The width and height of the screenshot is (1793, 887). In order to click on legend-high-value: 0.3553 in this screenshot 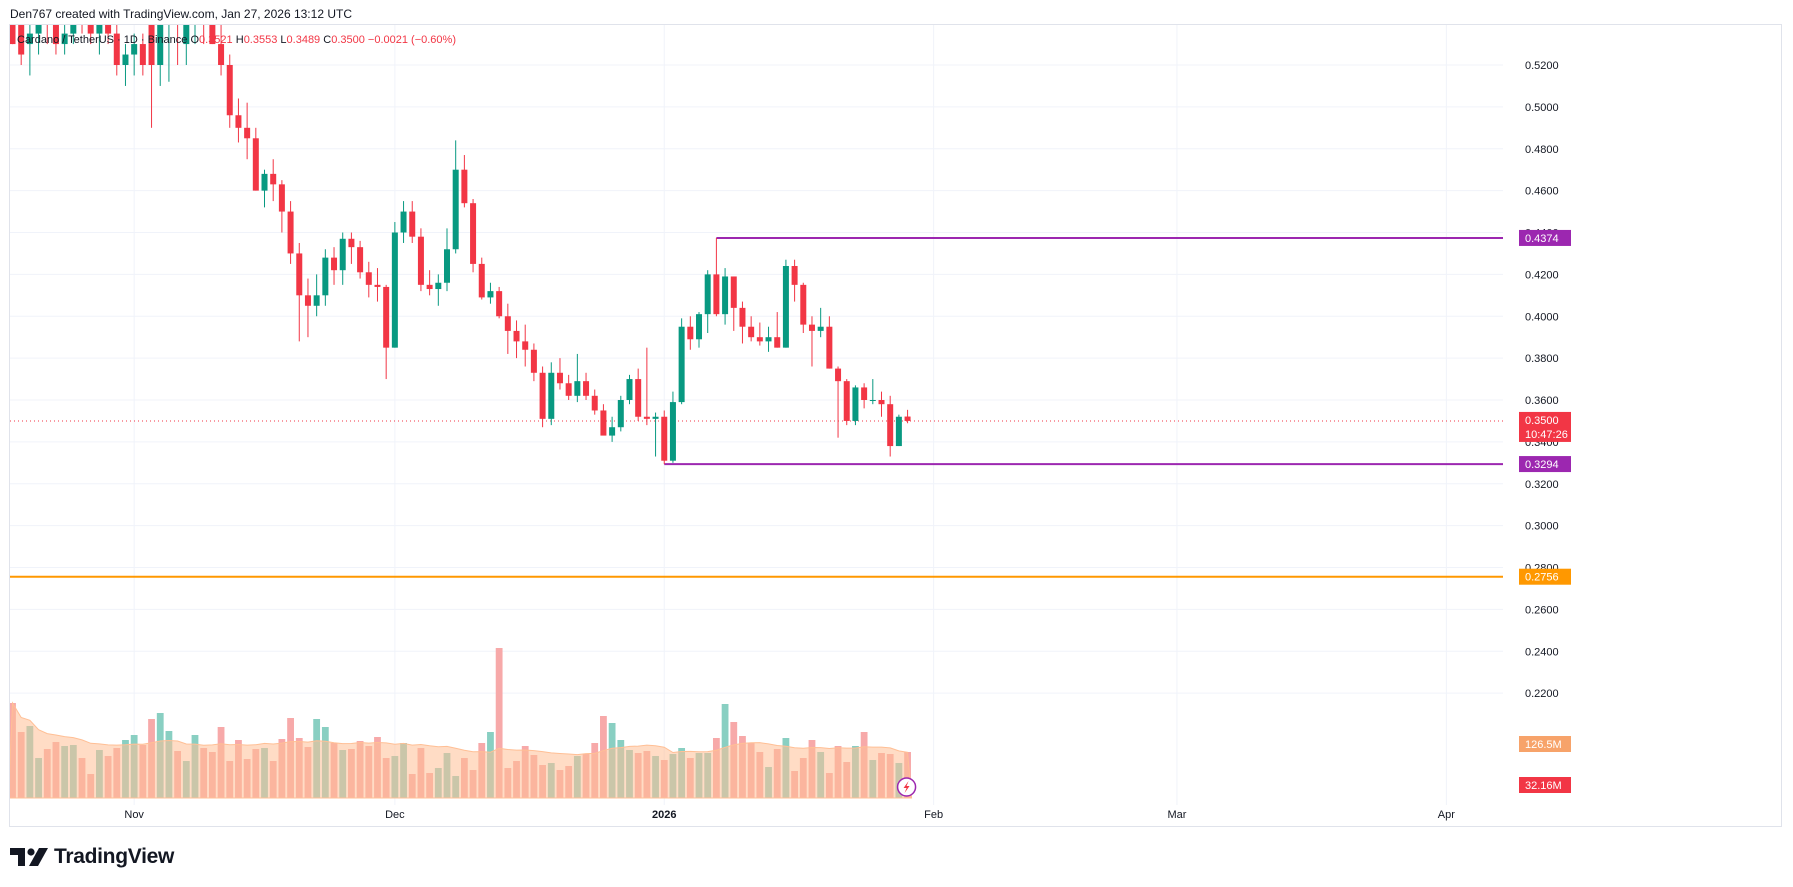, I will do `click(260, 40)`.